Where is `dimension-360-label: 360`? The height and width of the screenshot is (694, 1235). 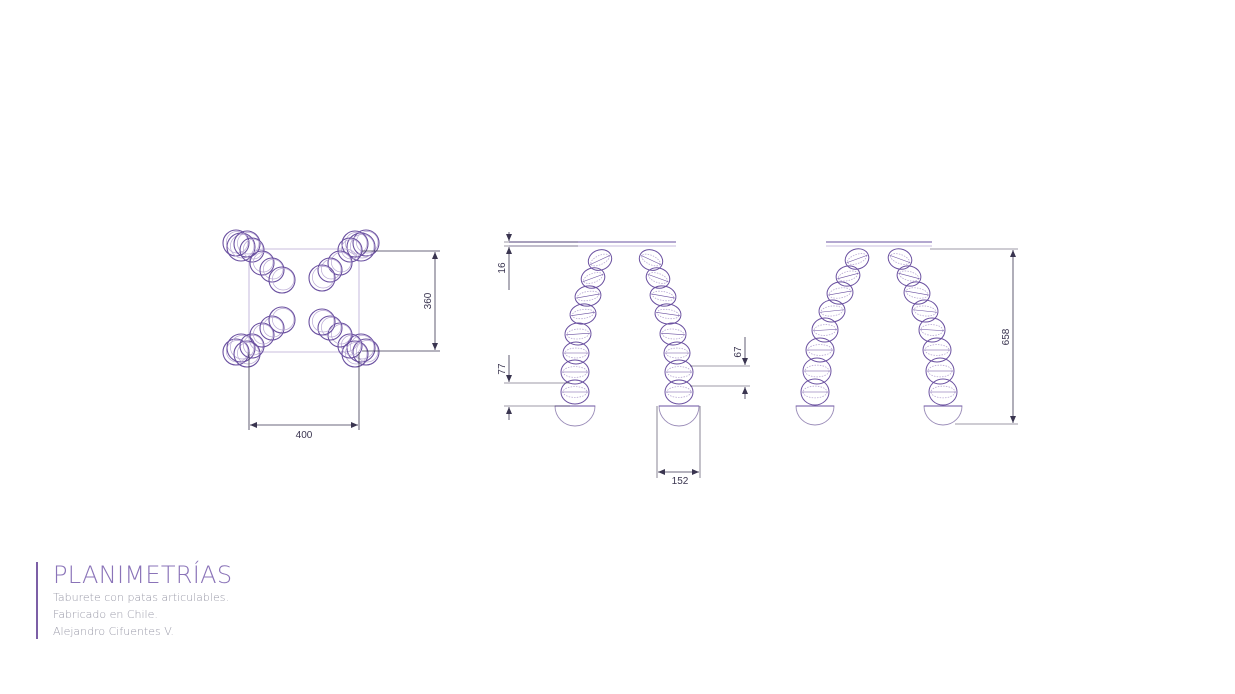
dimension-360-label: 360 is located at coordinates (428, 300).